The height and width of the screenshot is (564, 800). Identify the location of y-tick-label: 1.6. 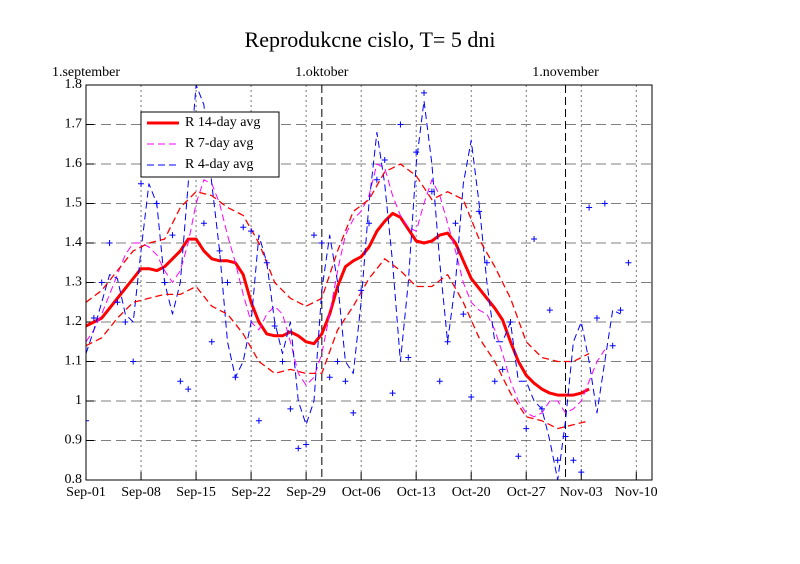
(74, 163).